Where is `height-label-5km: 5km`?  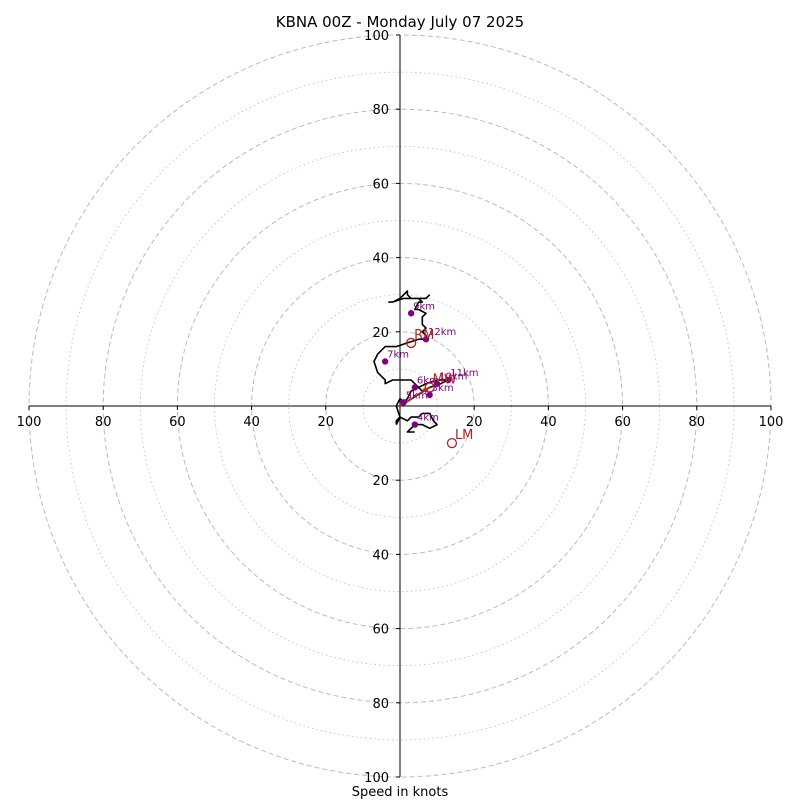
height-label-5km: 5km is located at coordinates (417, 395).